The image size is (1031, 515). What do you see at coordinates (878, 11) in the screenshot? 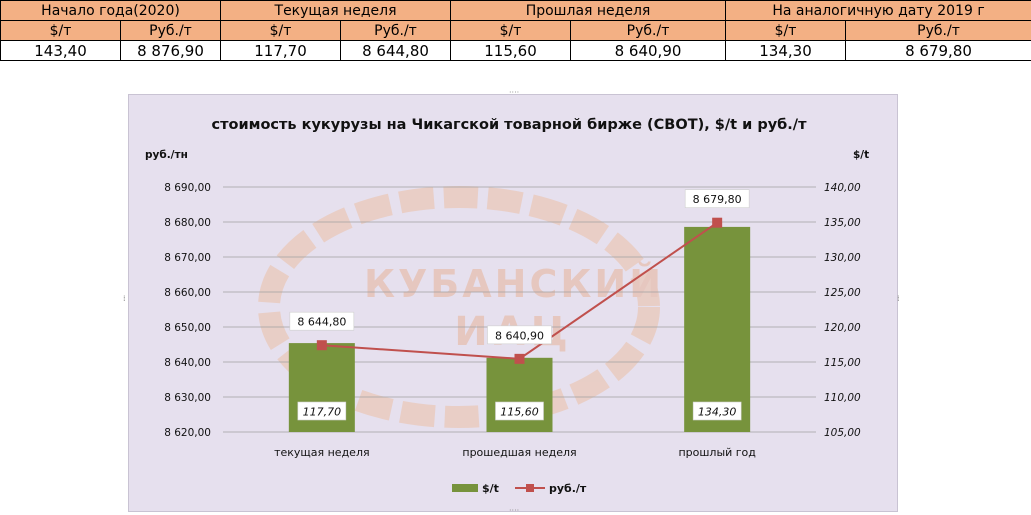
I see `period-header: На аналогичную дату 2019 г` at bounding box center [878, 11].